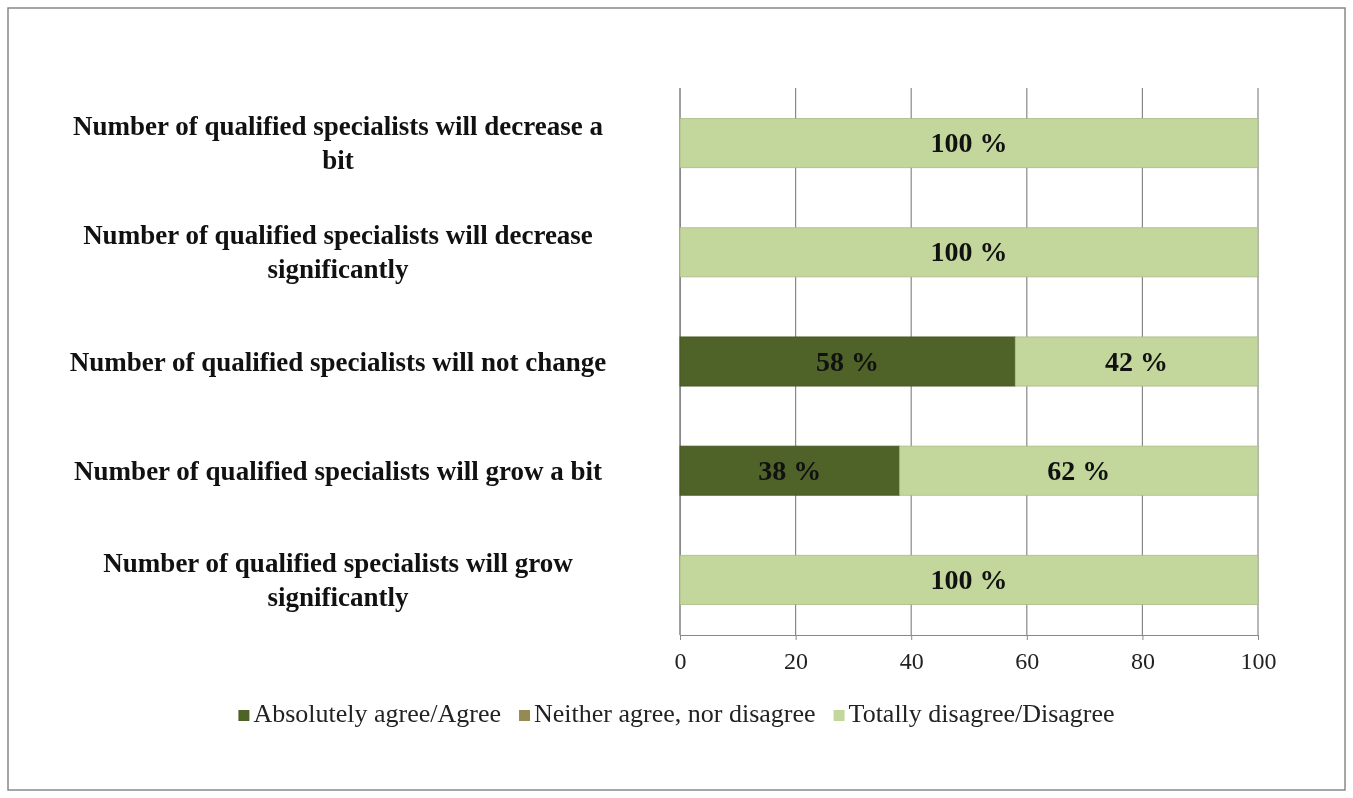  What do you see at coordinates (338, 143) in the screenshot?
I see `y-tick-label: Number of qualified specialists will decrease a bit` at bounding box center [338, 143].